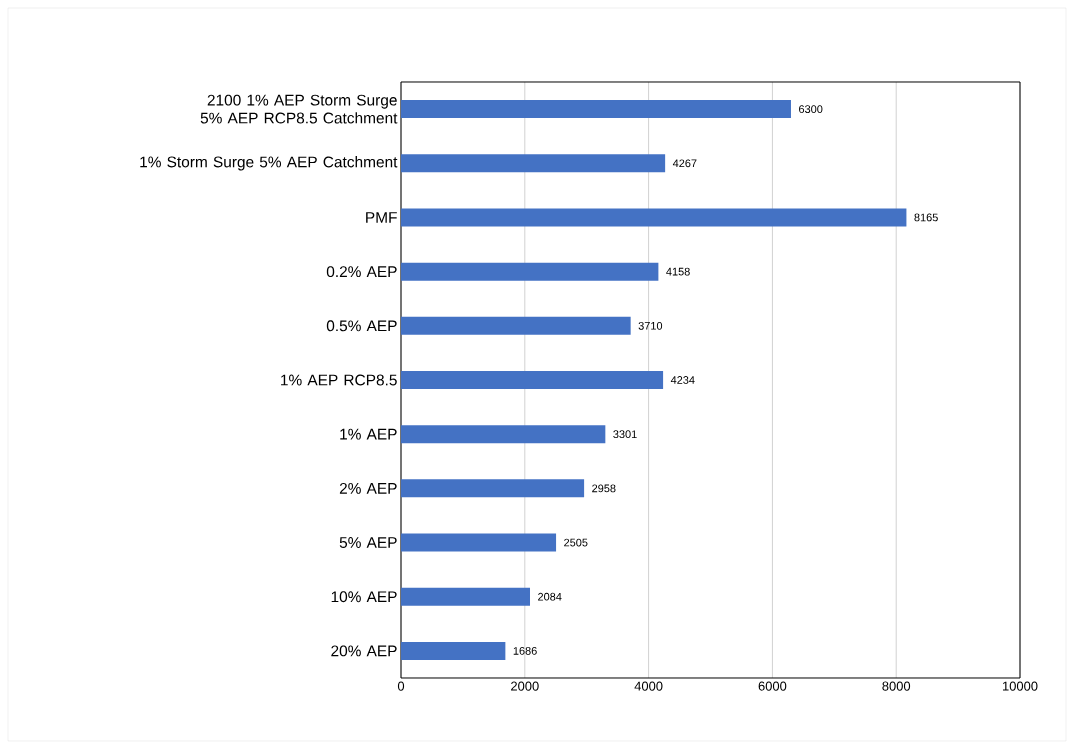 The width and height of the screenshot is (1068, 743). What do you see at coordinates (361, 272) in the screenshot?
I see `y-tick-label: 0.2% AEP` at bounding box center [361, 272].